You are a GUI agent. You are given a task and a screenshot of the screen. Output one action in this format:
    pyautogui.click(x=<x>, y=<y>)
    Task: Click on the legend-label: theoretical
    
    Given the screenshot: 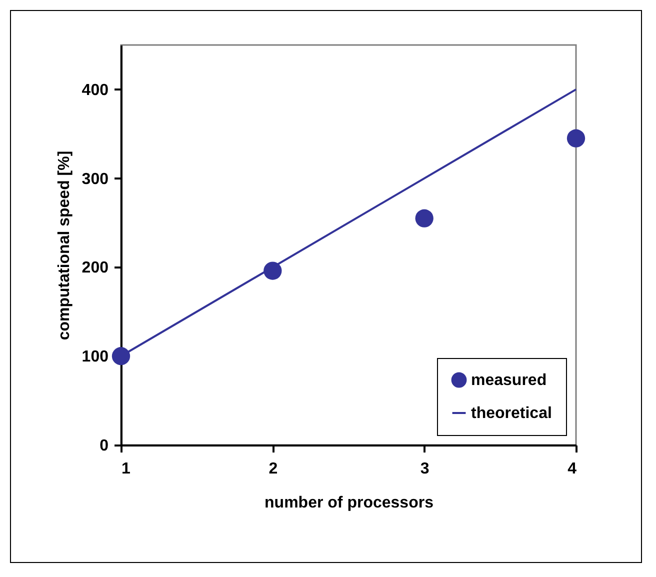 What is the action you would take?
    pyautogui.click(x=511, y=413)
    